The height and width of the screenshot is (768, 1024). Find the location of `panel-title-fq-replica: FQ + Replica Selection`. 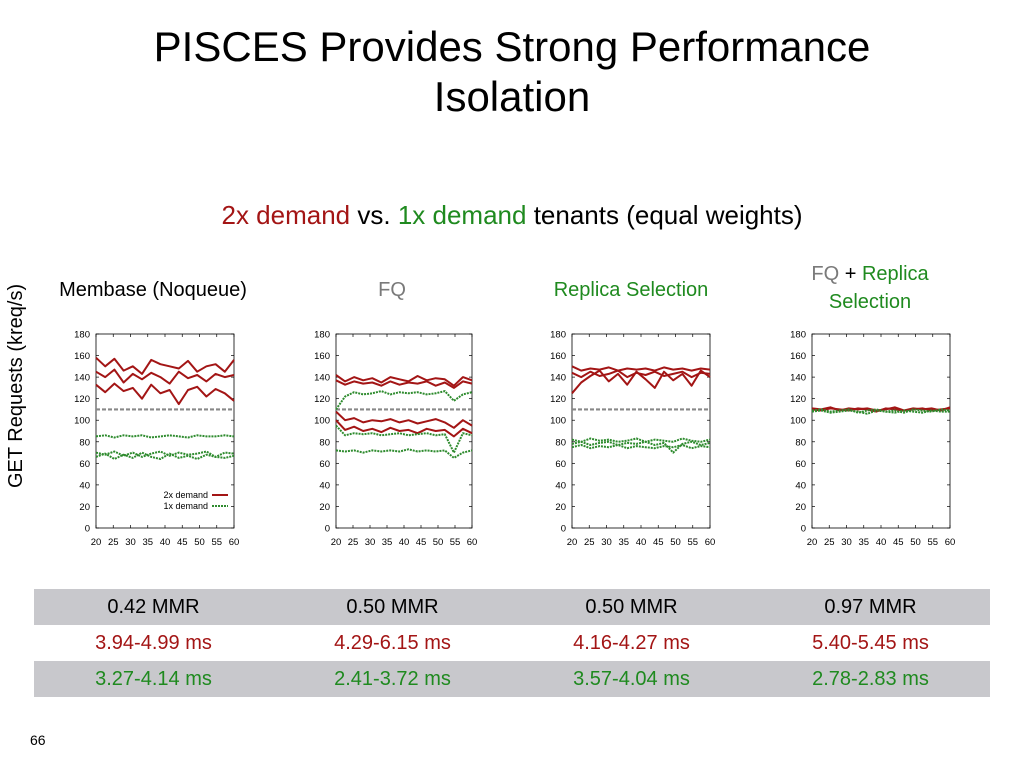

panel-title-fq-replica: FQ + Replica Selection is located at coordinates (870, 288).